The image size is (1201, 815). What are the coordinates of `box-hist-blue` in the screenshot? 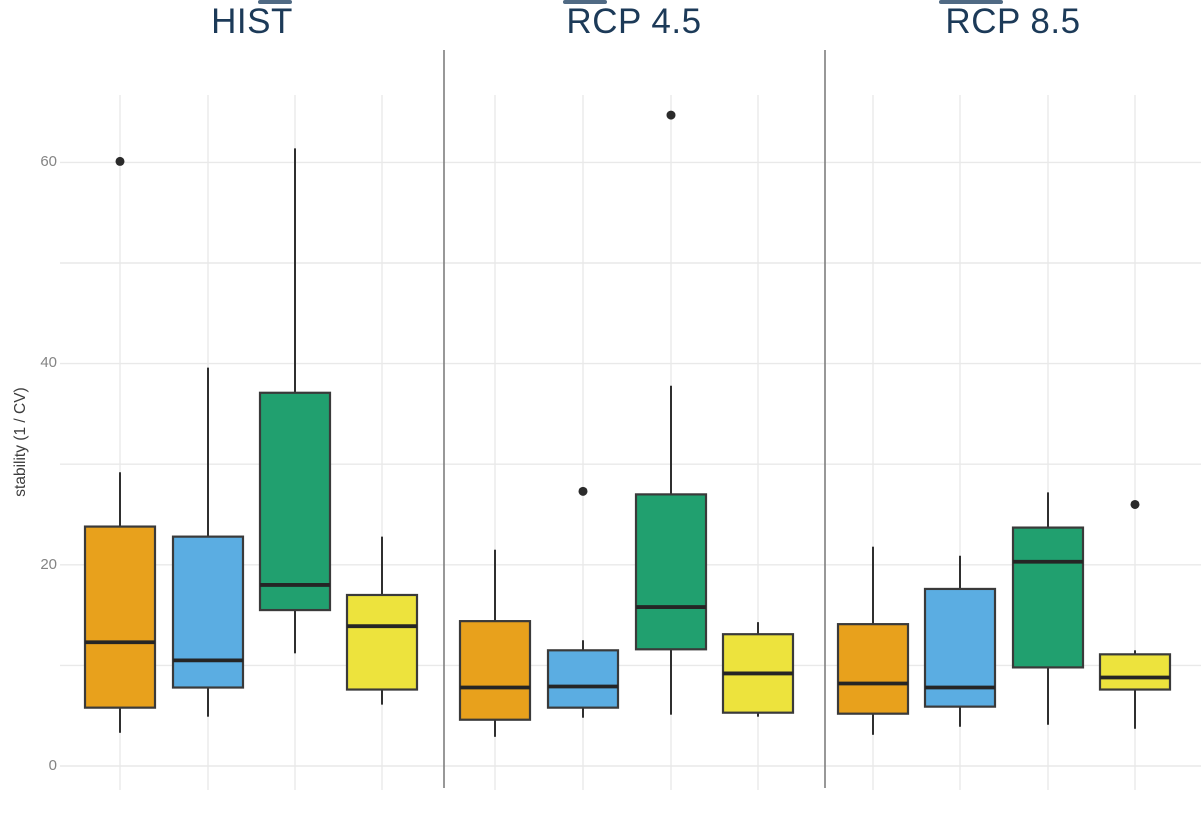 It's located at (208, 612).